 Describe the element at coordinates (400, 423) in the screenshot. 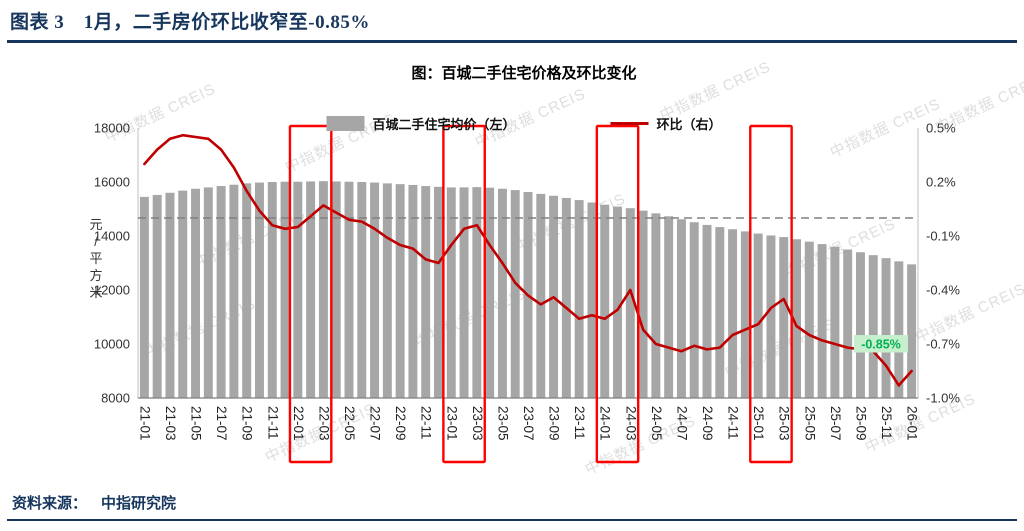

I see `x-axis-label: 22-09` at that location.